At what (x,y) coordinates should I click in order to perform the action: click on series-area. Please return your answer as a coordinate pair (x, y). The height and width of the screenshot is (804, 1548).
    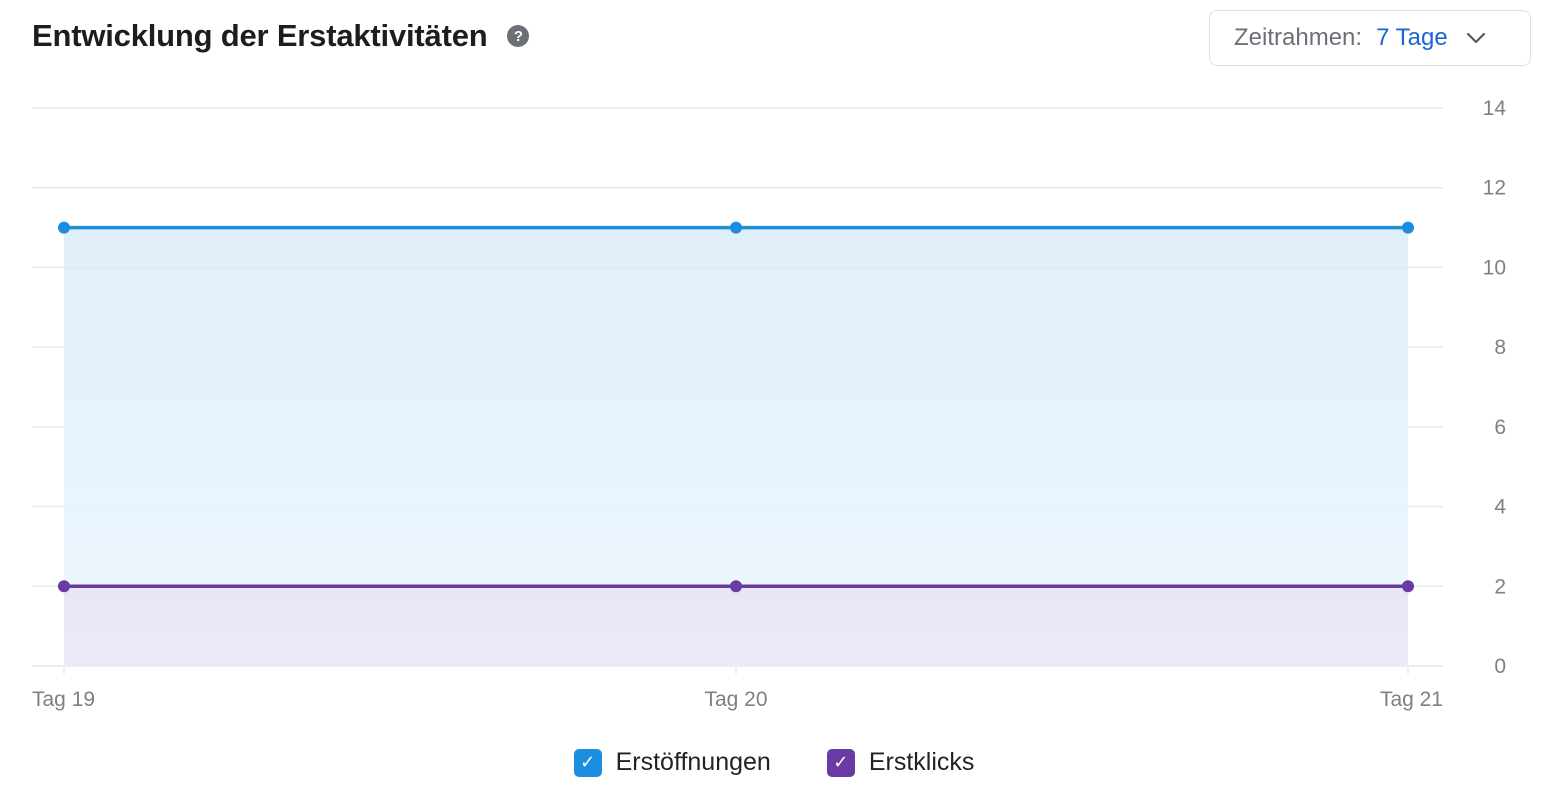
    Looking at the image, I should click on (736, 626).